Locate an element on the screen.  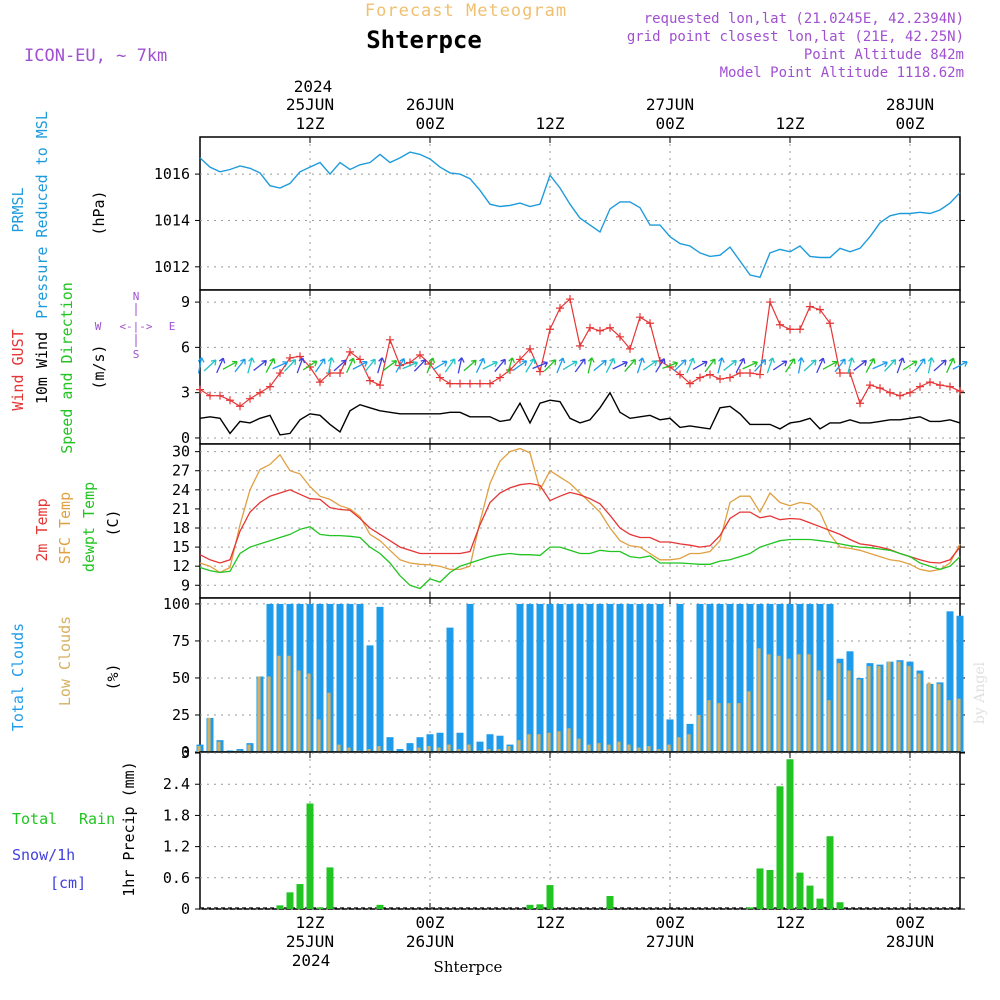
compass-w: W is located at coordinates (98, 326).